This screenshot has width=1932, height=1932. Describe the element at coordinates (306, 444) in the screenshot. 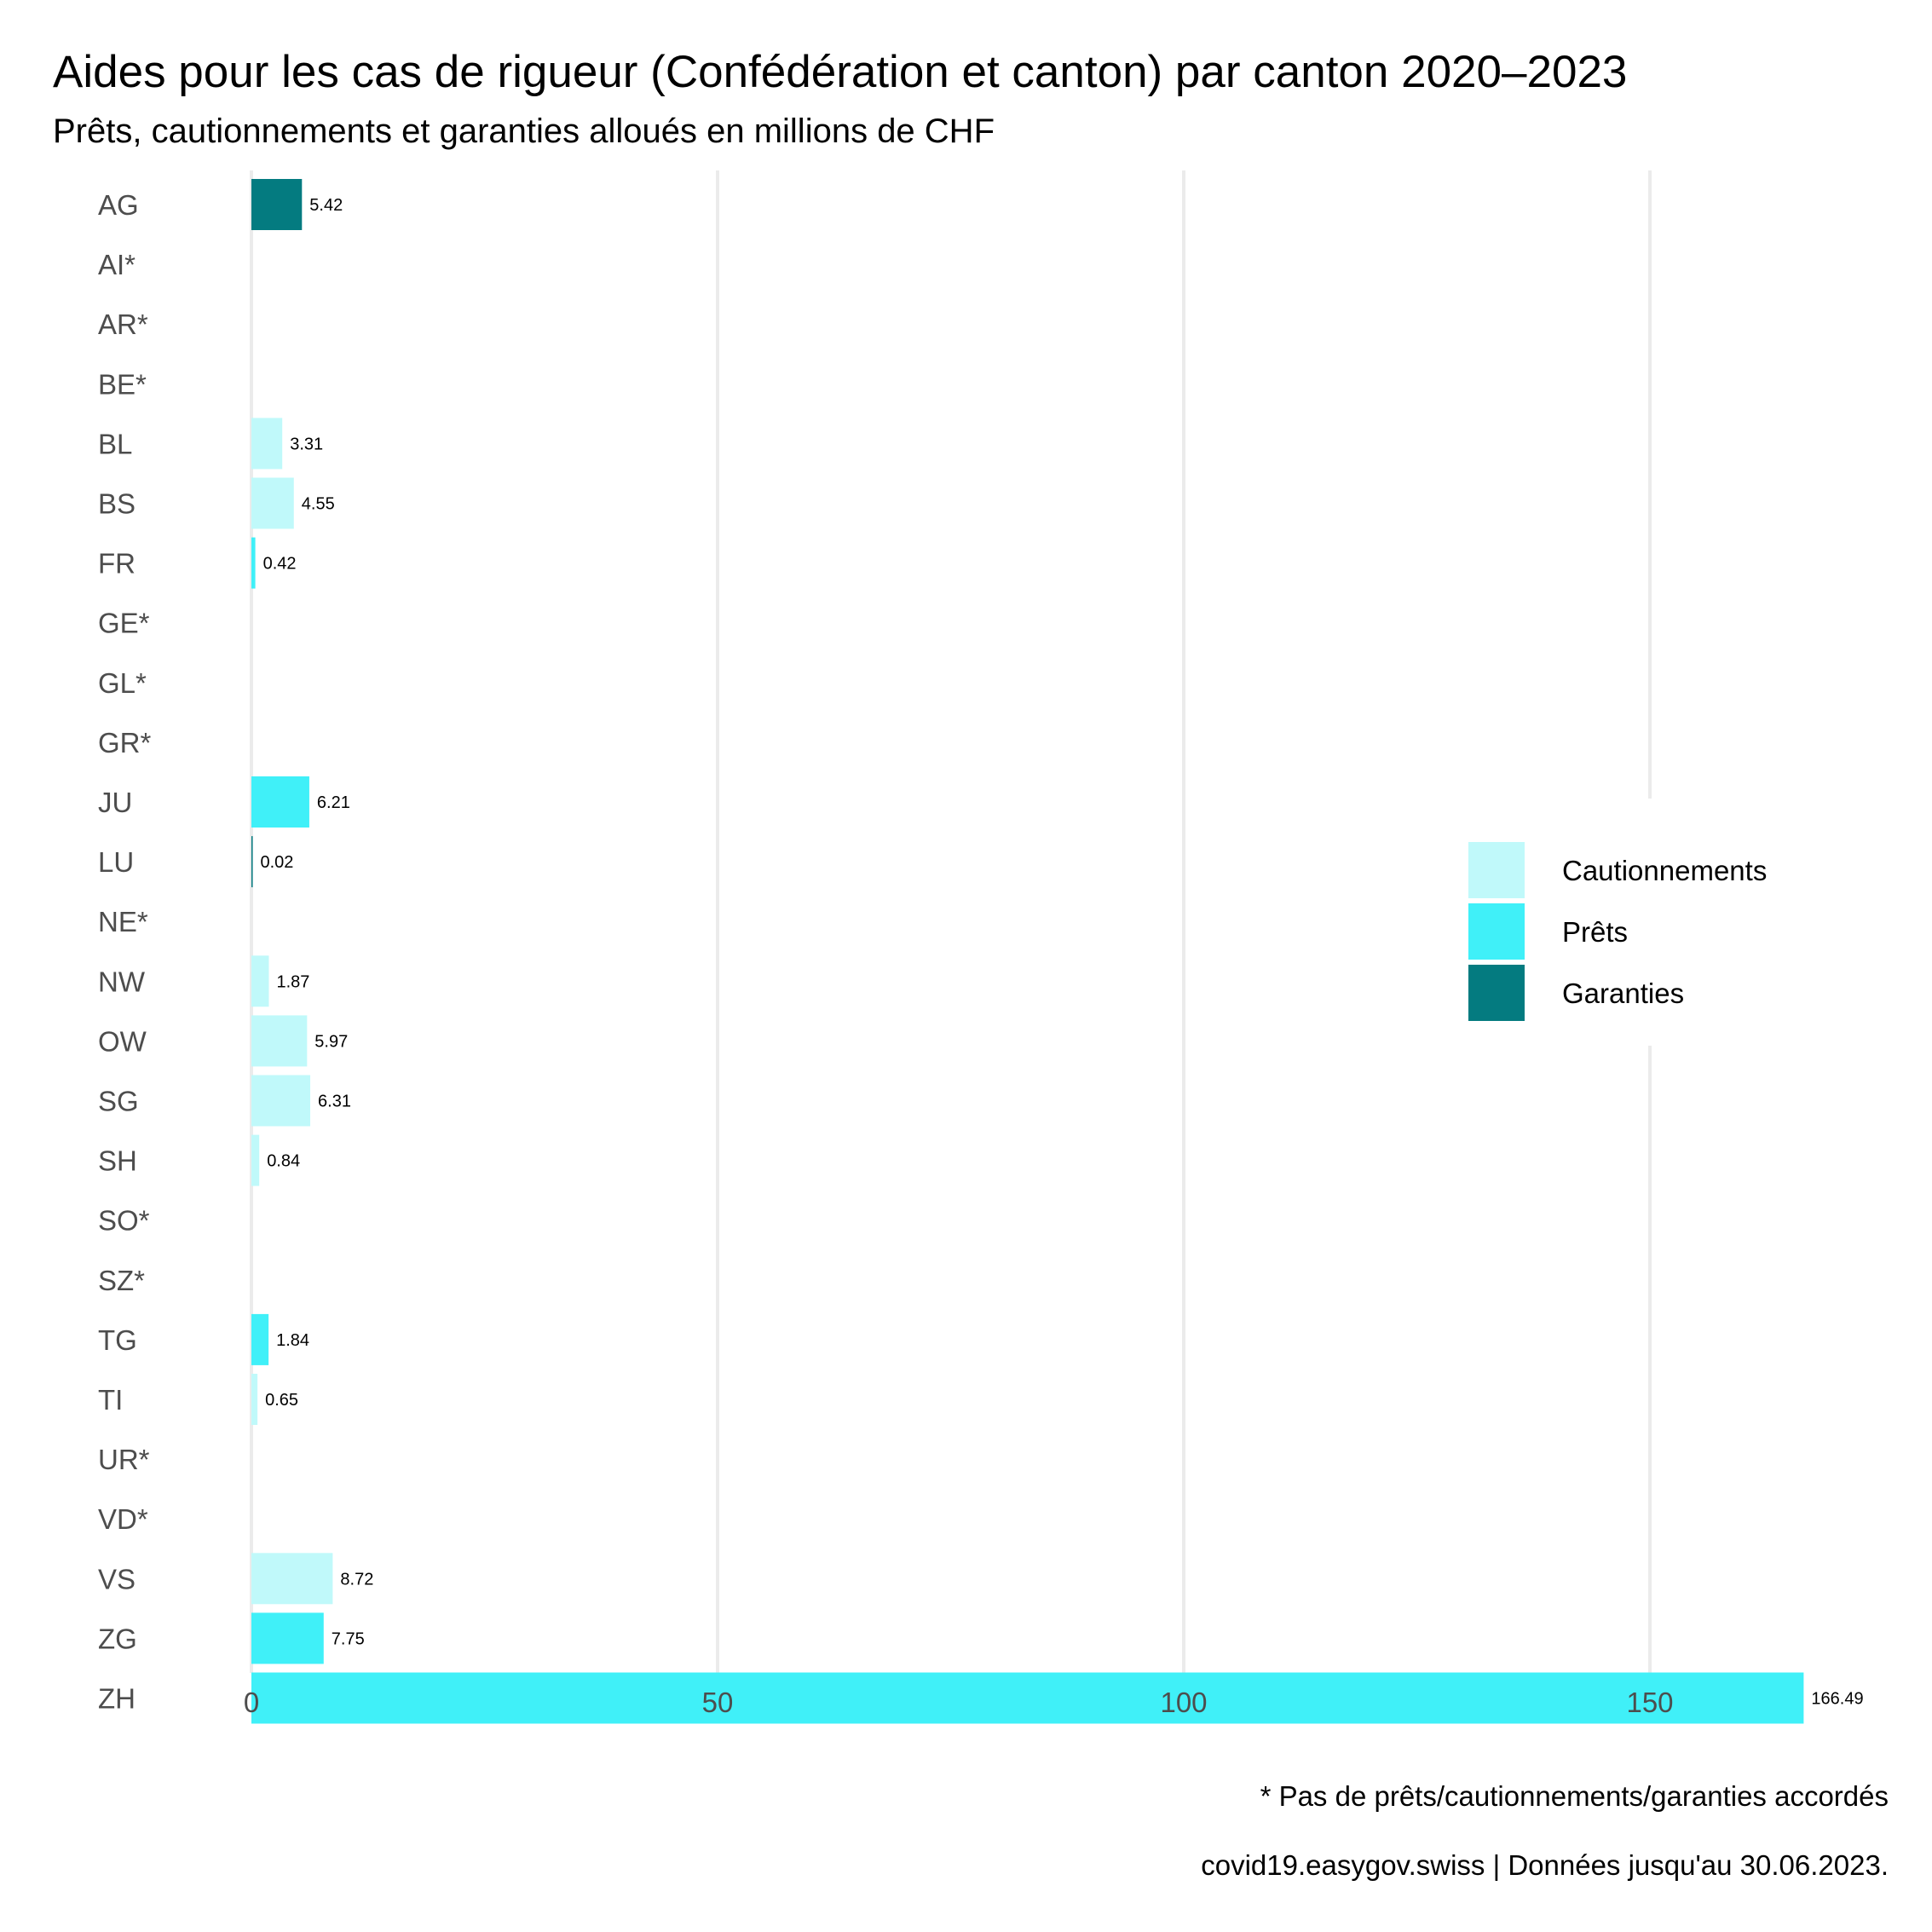

I see `value-label: 3.31` at that location.